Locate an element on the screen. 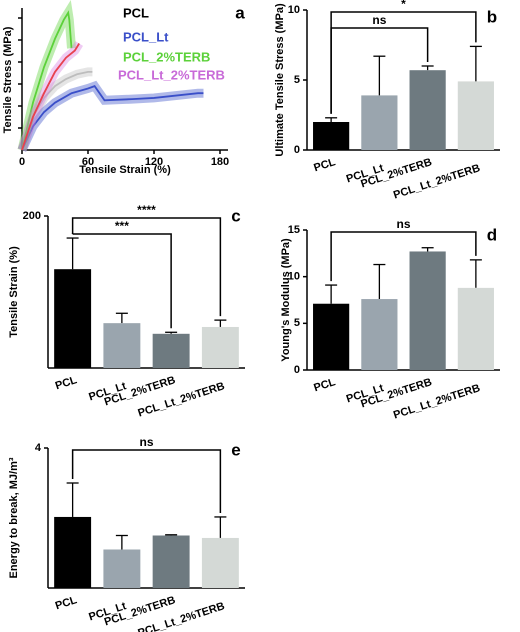  panel-label: b is located at coordinates (492, 16).